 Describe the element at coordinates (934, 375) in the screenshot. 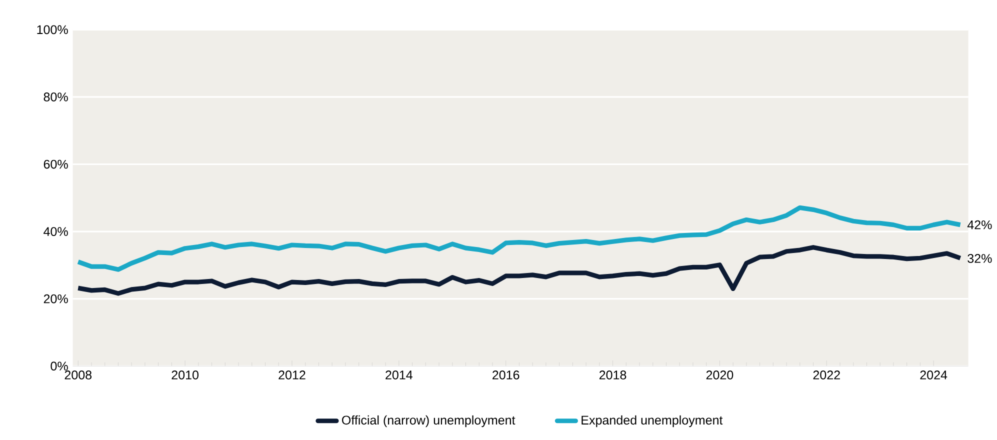

I see `x-tick-label: 2024` at that location.